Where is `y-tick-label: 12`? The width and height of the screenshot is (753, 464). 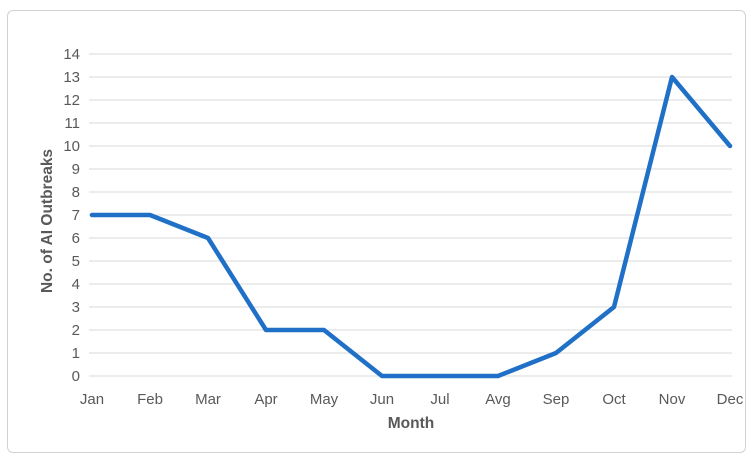
y-tick-label: 12 is located at coordinates (71, 100).